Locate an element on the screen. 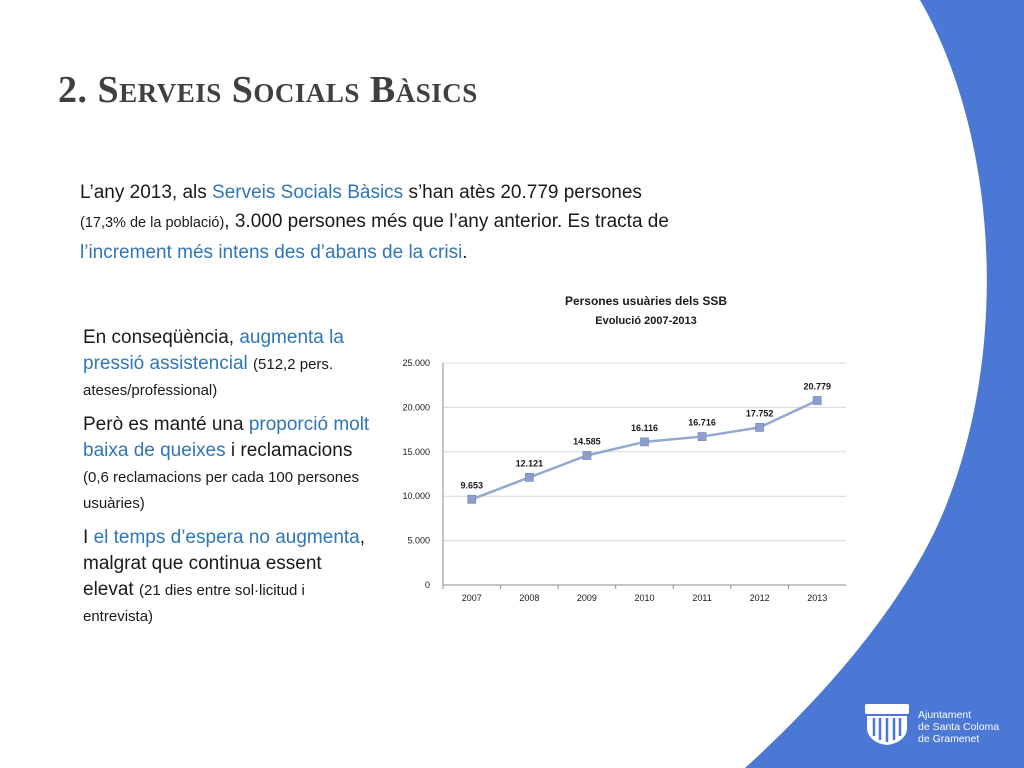 Image resolution: width=1024 pixels, height=768 pixels. gridlines is located at coordinates (644, 452).